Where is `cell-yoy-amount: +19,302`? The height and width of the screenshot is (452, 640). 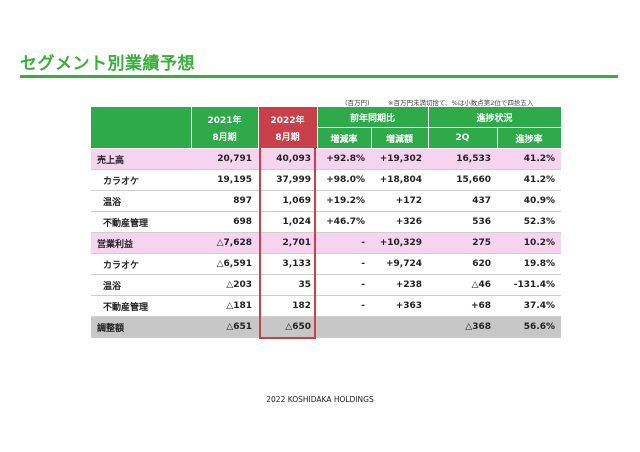
cell-yoy-amount: +19,302 is located at coordinates (400, 159).